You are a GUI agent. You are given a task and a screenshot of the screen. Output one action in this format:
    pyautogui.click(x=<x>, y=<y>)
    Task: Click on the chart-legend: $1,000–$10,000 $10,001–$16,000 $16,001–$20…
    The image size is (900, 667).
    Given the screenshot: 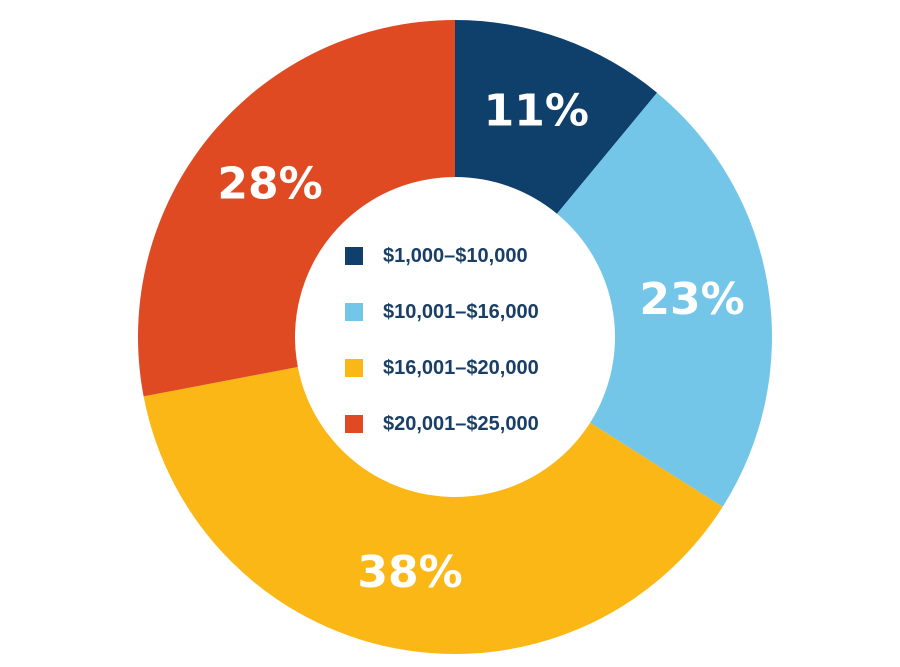 What is the action you would take?
    pyautogui.click(x=442, y=340)
    